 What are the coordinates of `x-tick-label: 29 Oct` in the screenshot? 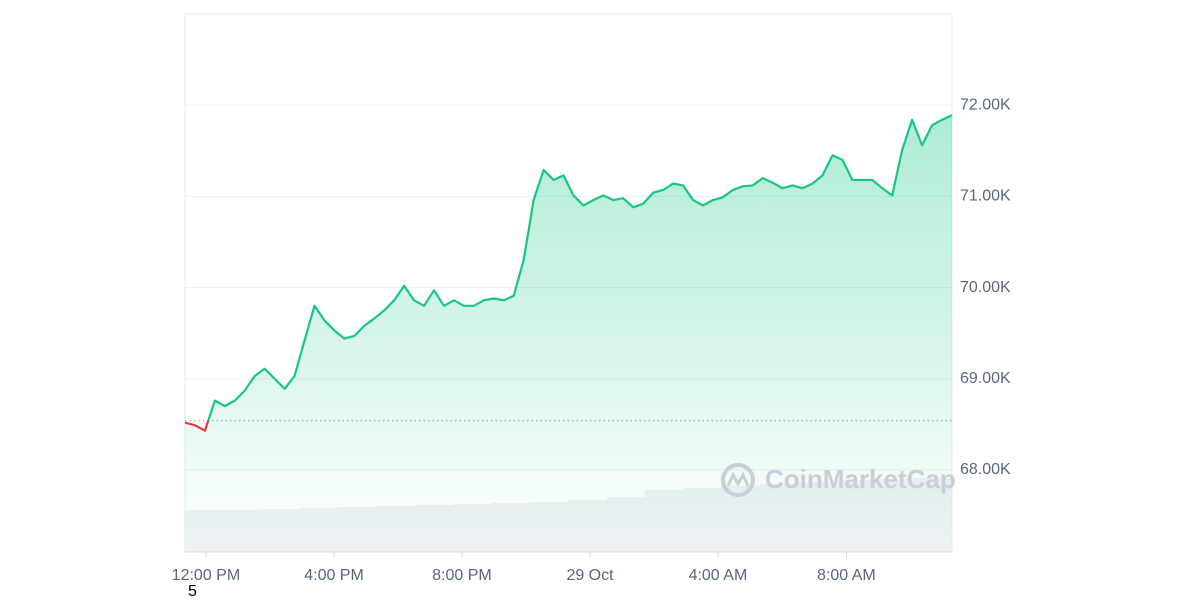 It's located at (590, 575).